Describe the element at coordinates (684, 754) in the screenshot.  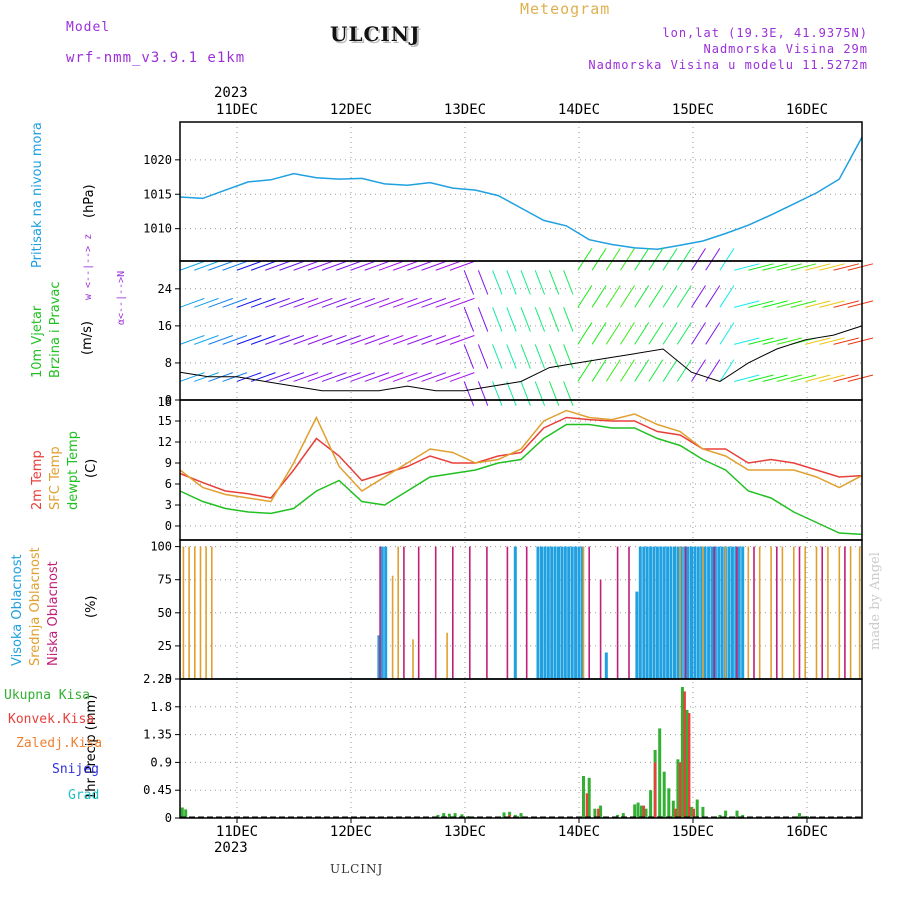
I see `precip-conv-bar` at that location.